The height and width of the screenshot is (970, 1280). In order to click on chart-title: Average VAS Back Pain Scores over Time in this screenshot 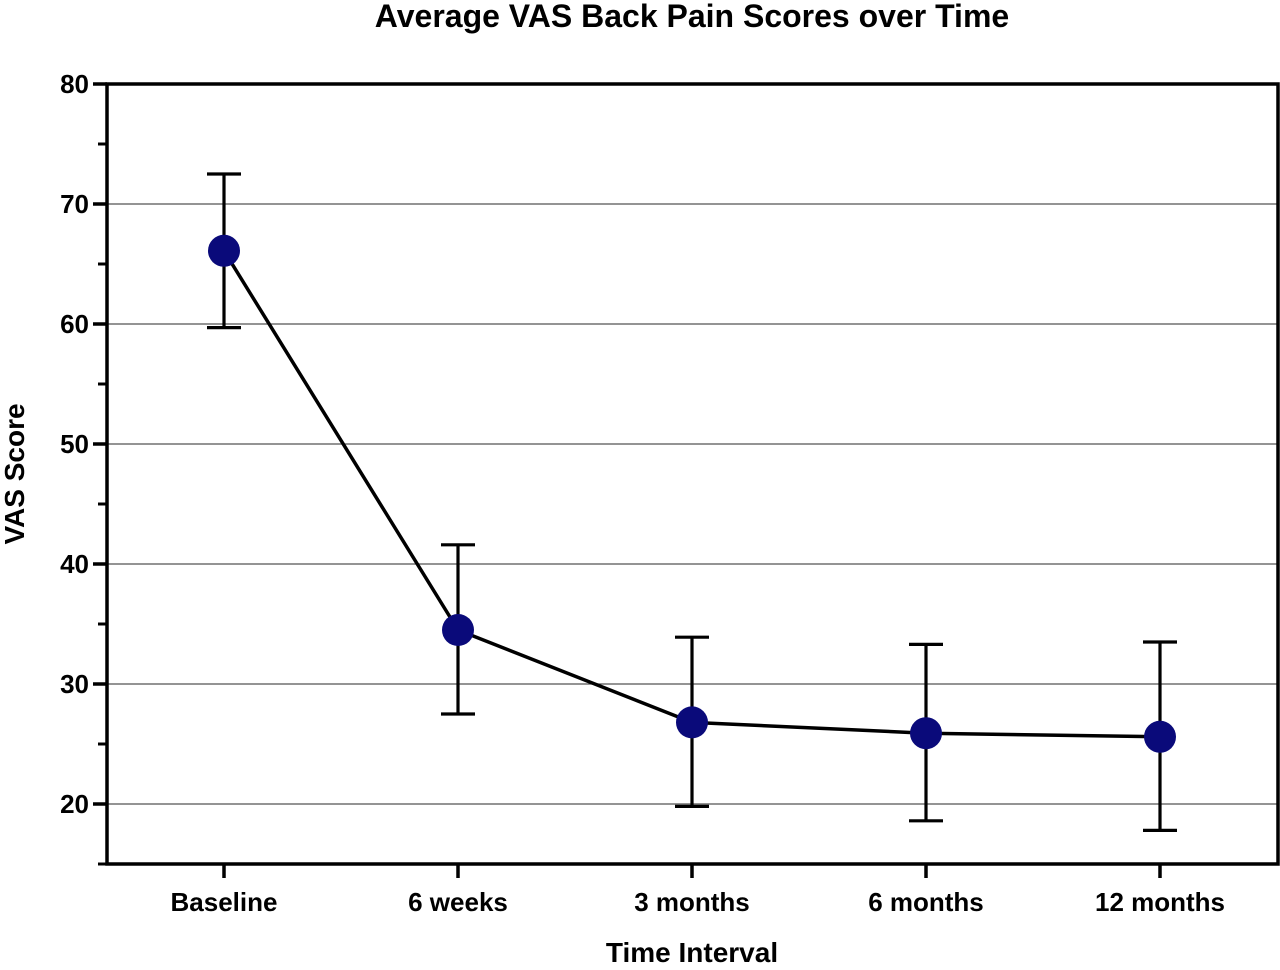, I will do `click(692, 17)`.